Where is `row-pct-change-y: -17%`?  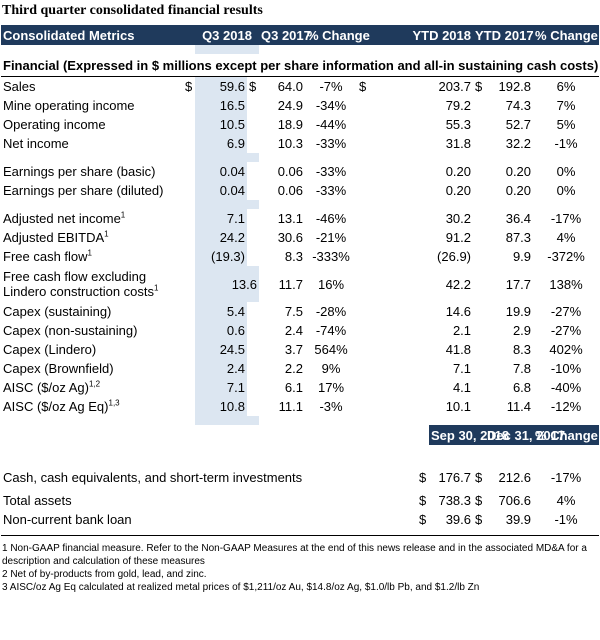
row-pct-change-y: -17% is located at coordinates (566, 218).